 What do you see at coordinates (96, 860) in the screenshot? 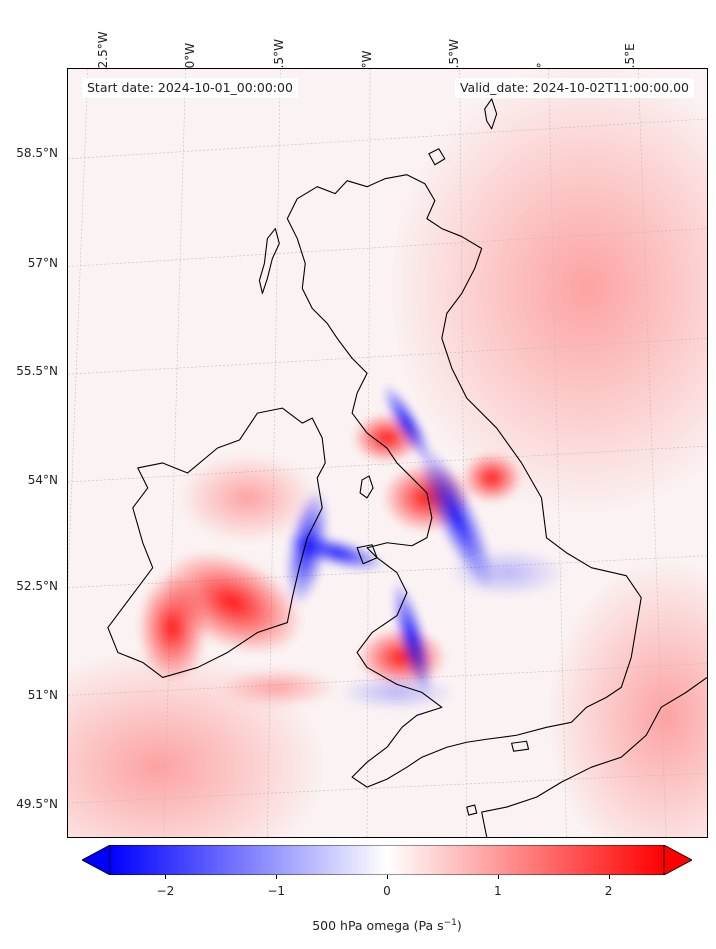
I see `colorbar-extend-min` at bounding box center [96, 860].